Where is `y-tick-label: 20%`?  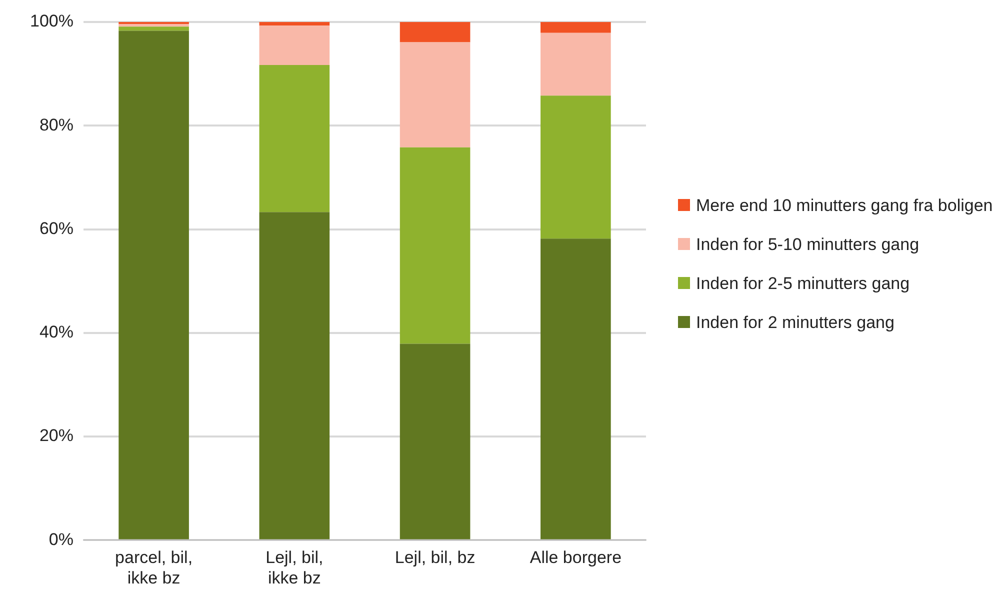
y-tick-label: 20% is located at coordinates (56, 436).